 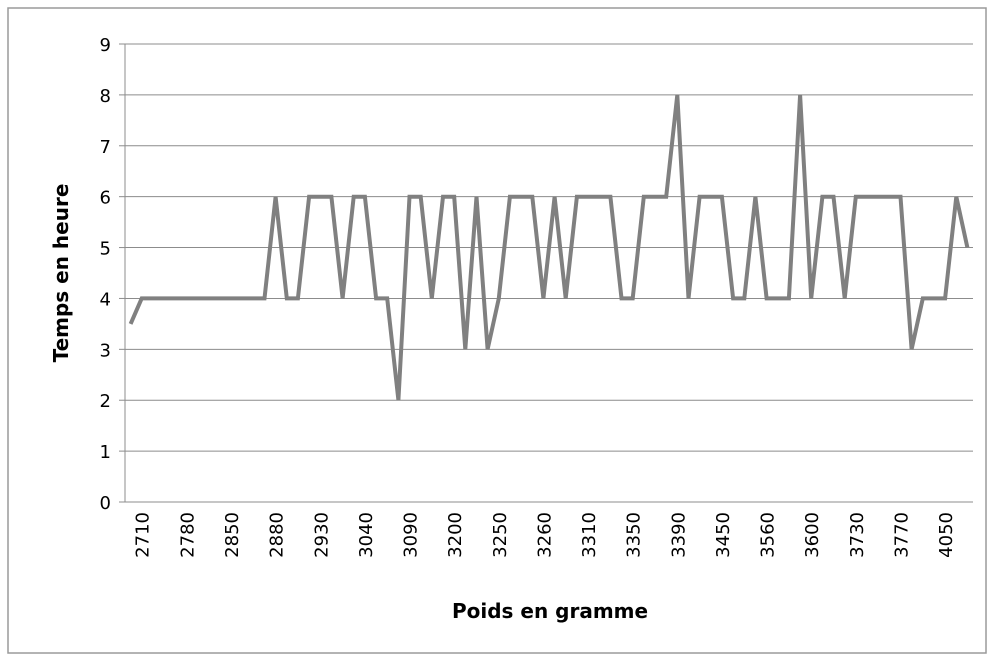 What do you see at coordinates (105, 503) in the screenshot?
I see `y-tick-label: 0` at bounding box center [105, 503].